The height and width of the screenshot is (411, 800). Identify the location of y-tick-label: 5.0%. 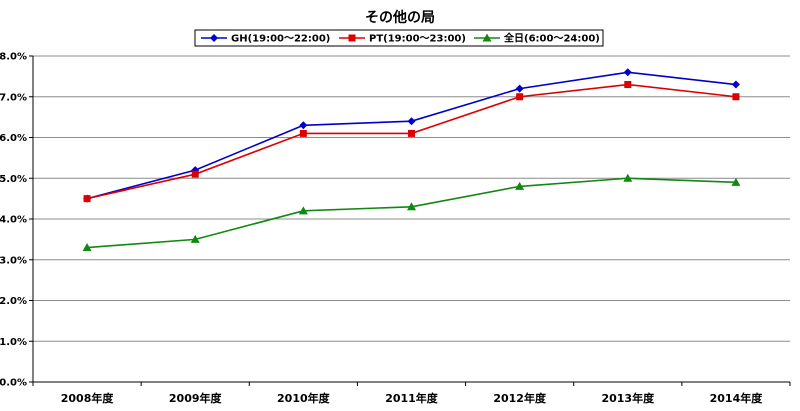
(13, 179).